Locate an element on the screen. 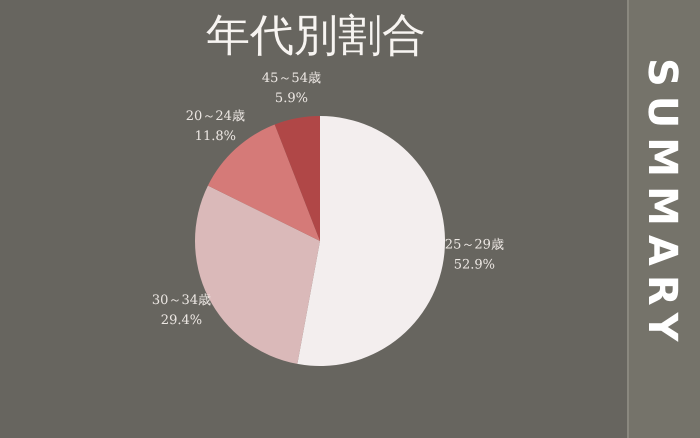  slice-label: 20～24歳 is located at coordinates (215, 116).